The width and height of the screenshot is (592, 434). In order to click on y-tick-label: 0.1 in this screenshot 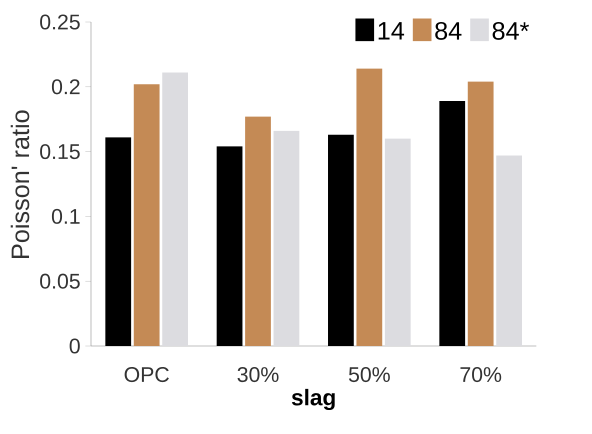, I will do `click(66, 216)`.